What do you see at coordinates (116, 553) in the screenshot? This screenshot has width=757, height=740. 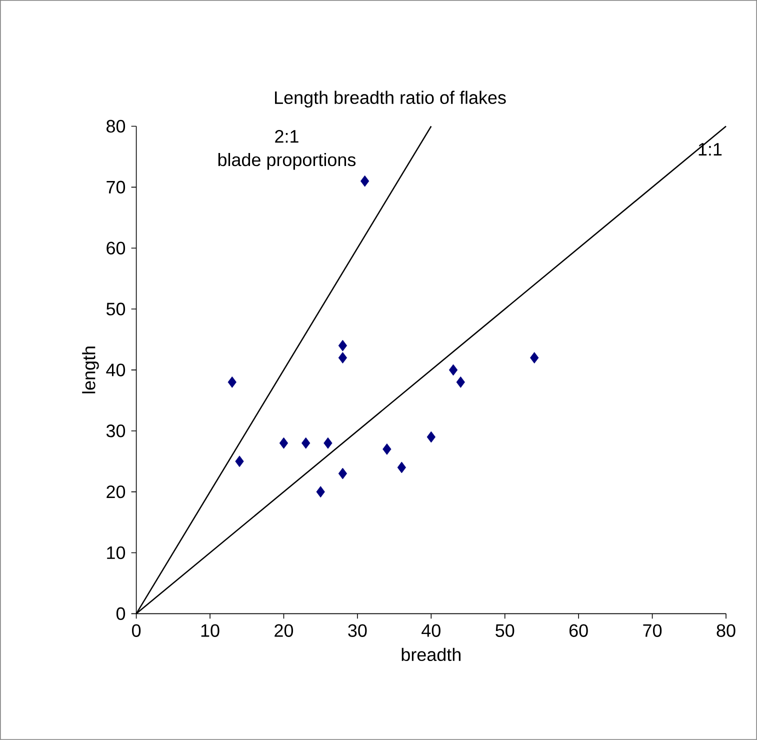 I see `y-tick-label: 10` at bounding box center [116, 553].